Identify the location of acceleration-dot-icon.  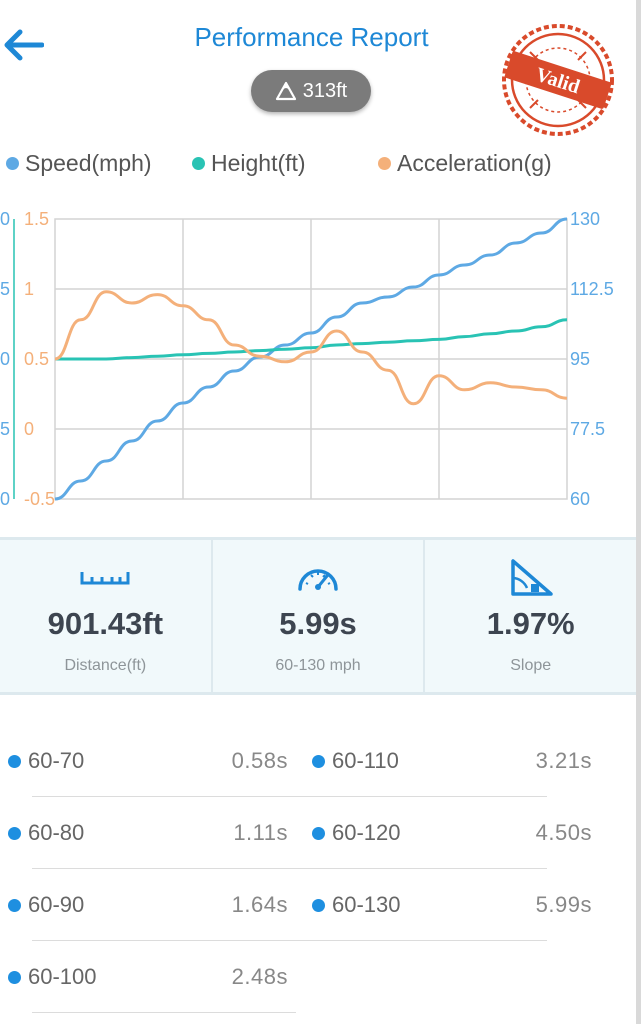
(384, 163).